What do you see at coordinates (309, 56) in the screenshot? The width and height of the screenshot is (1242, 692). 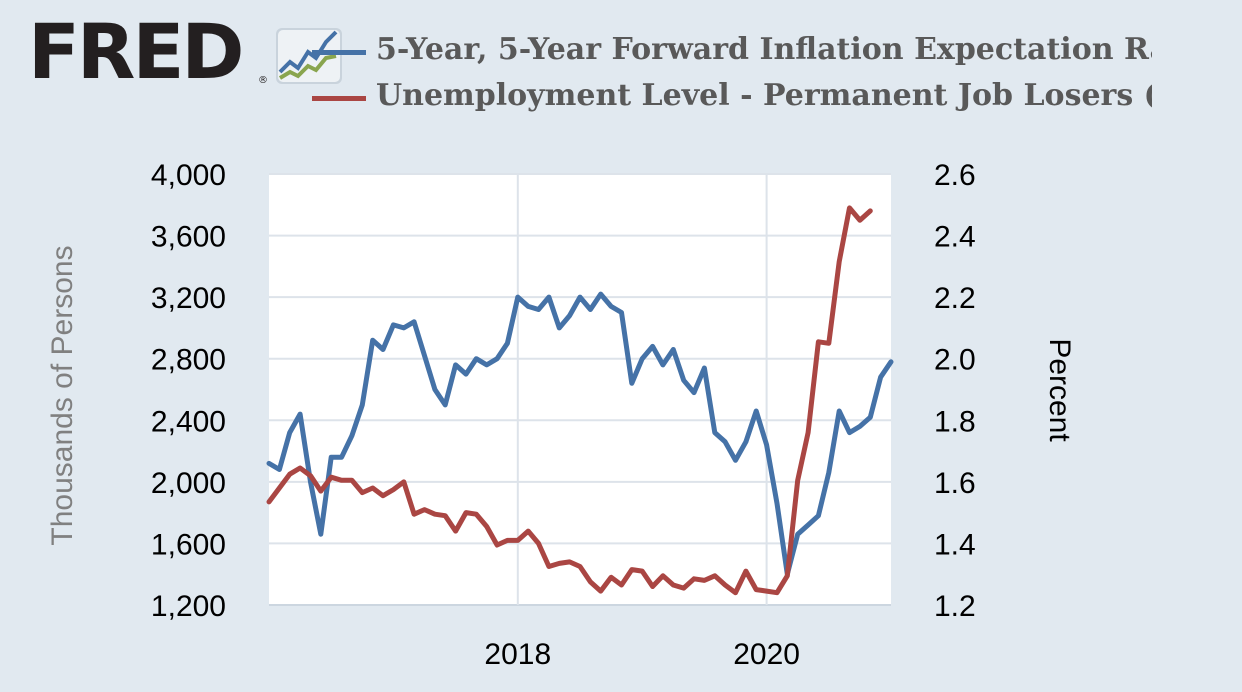 I see `fred-line-graph-icon` at bounding box center [309, 56].